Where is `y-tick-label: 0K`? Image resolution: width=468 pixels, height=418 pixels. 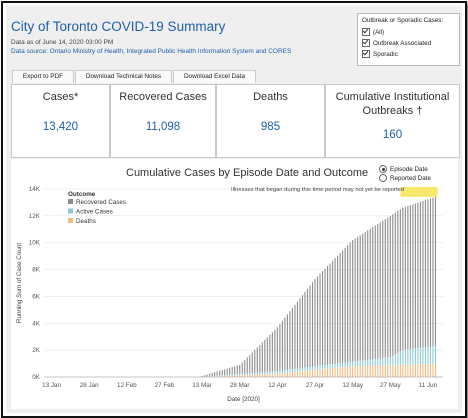
y-tick-label: 0K is located at coordinates (36, 377).